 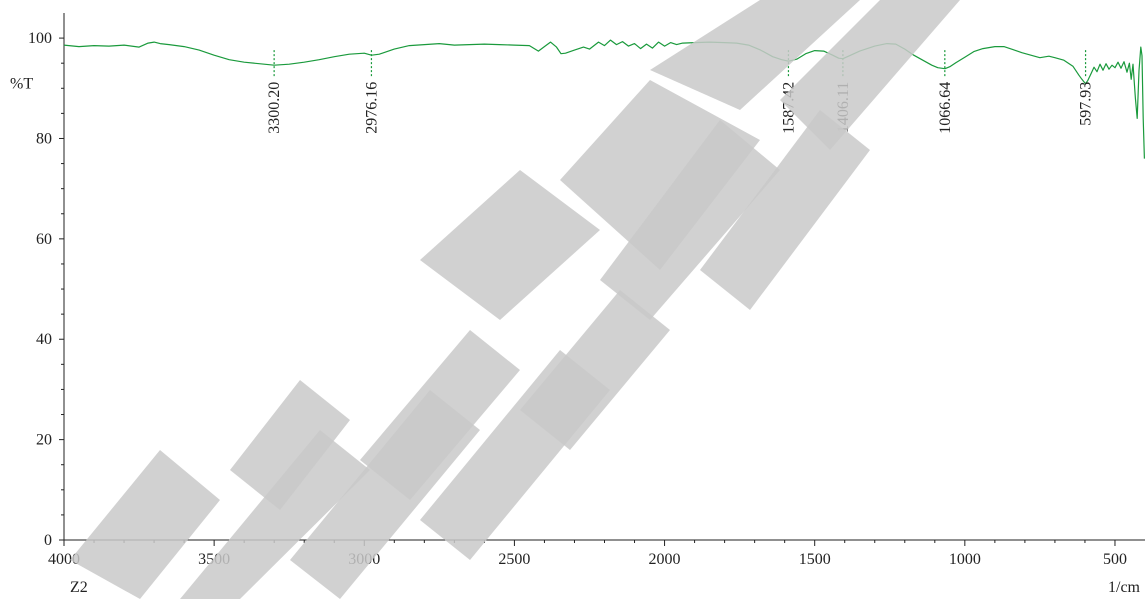 I want to click on peak-label: 2976.16, so click(x=371, y=108).